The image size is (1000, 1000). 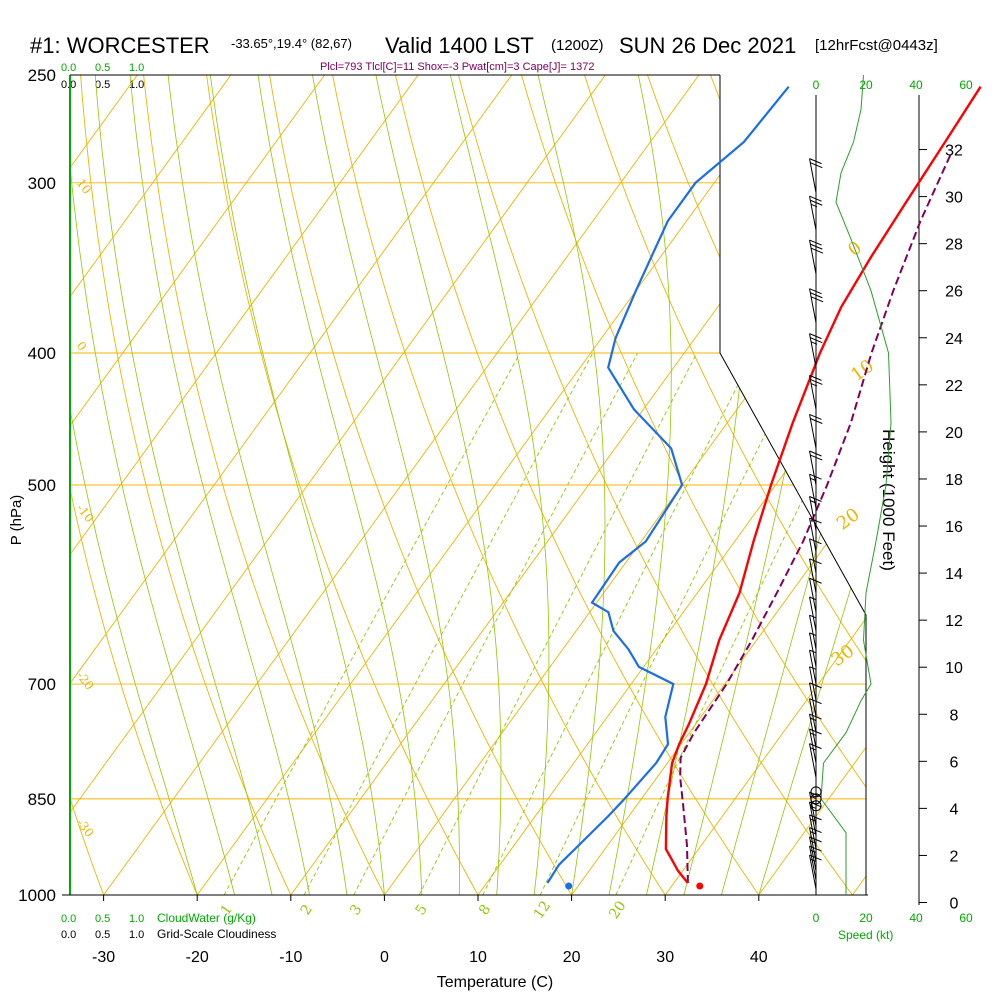 I want to click on pressure-tick-label: 500, so click(x=42, y=485).